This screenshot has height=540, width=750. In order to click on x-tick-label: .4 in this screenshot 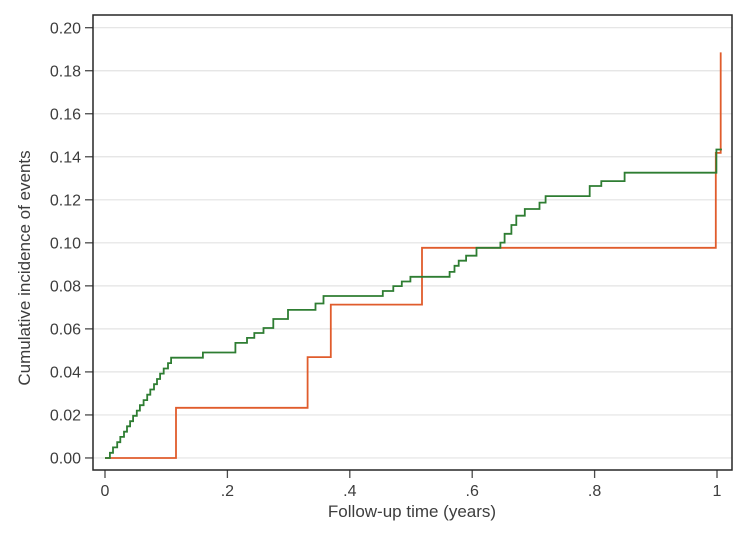, I will do `click(349, 491)`.